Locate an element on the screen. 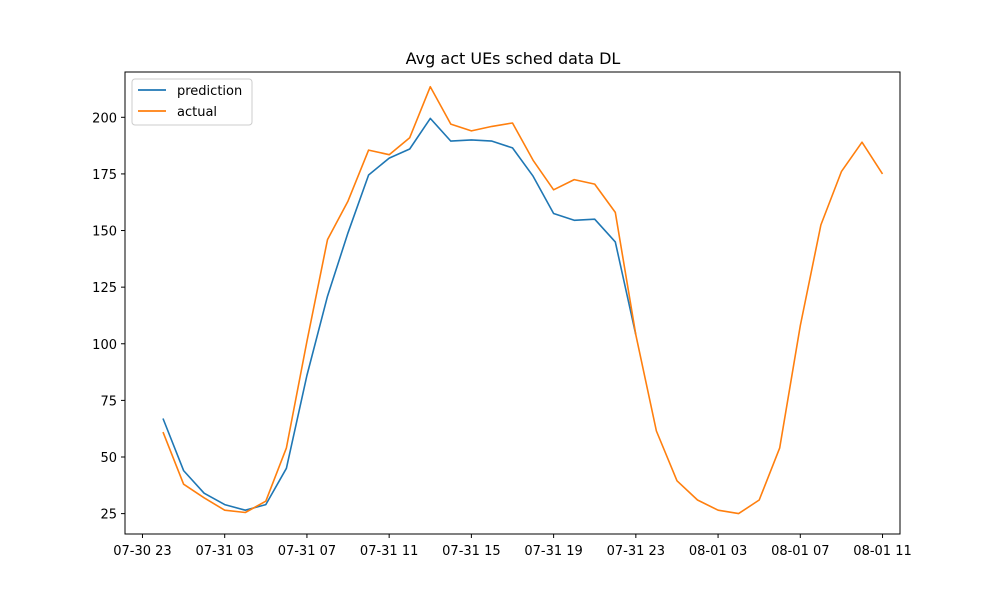 Image resolution: width=1000 pixels, height=600 pixels. x-tick-label: 08-01 03 is located at coordinates (718, 551).